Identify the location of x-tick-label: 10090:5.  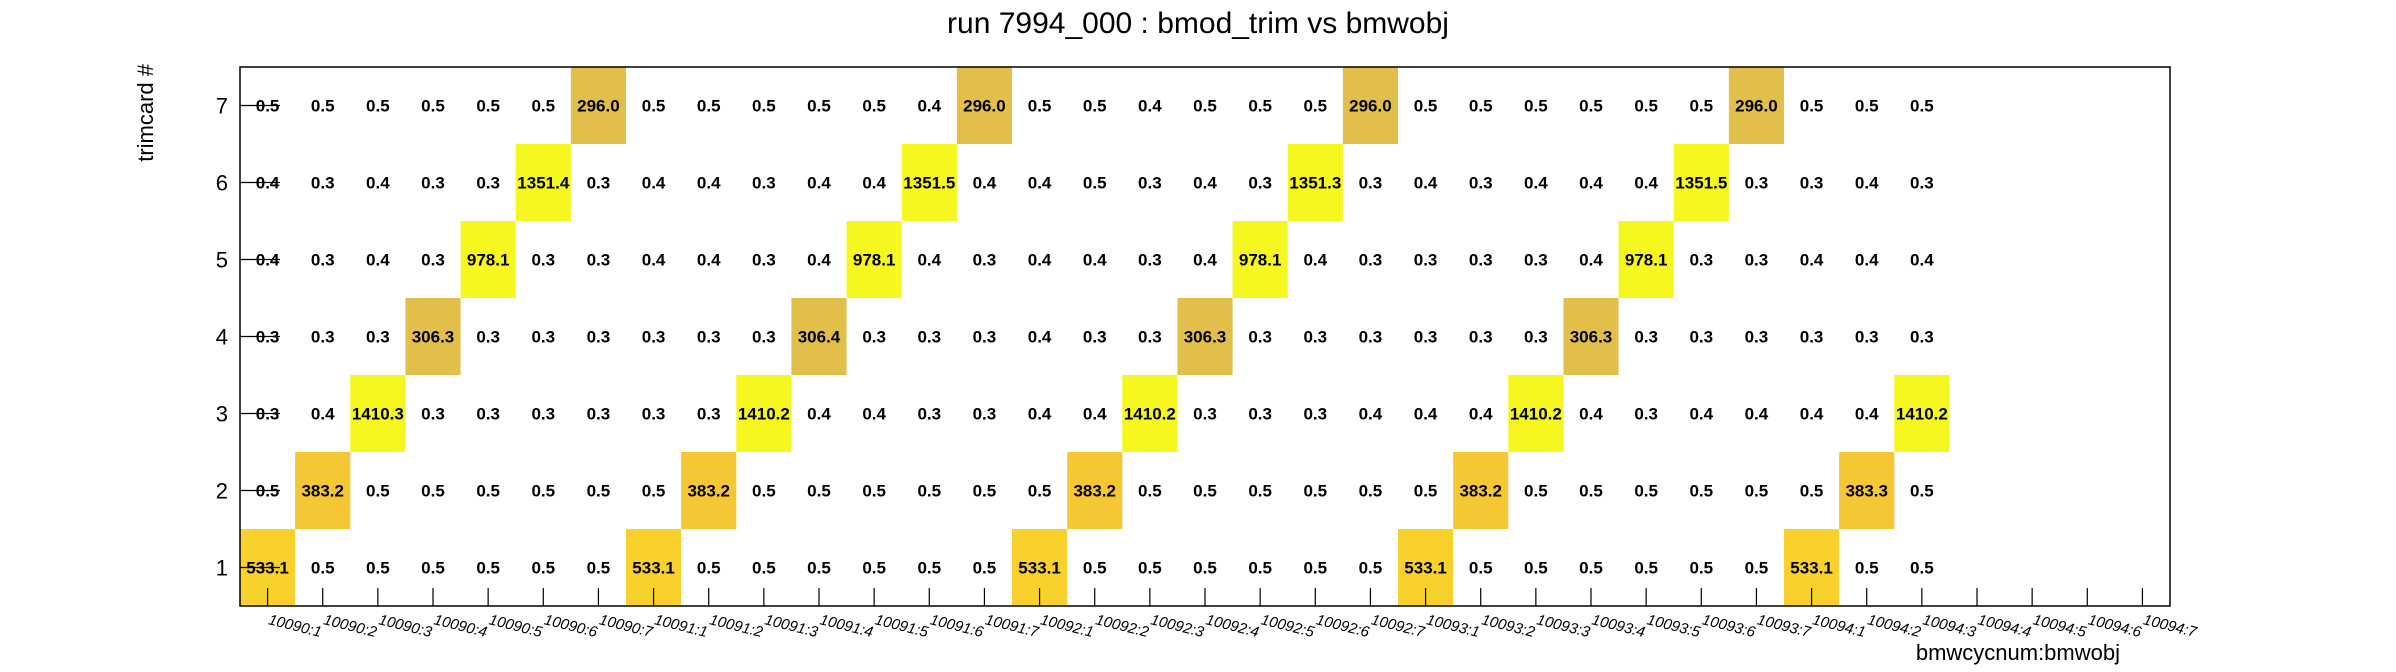
(515, 626).